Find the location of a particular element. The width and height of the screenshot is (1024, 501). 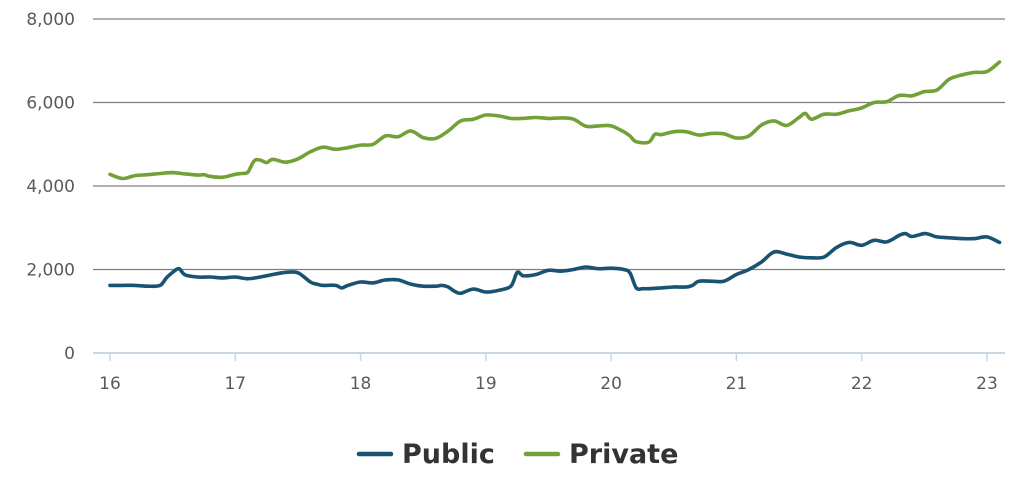

x-tick-label: 19 is located at coordinates (486, 384).